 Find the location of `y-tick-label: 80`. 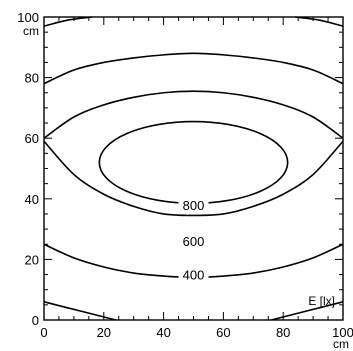

y-tick-label: 80 is located at coordinates (32, 78).